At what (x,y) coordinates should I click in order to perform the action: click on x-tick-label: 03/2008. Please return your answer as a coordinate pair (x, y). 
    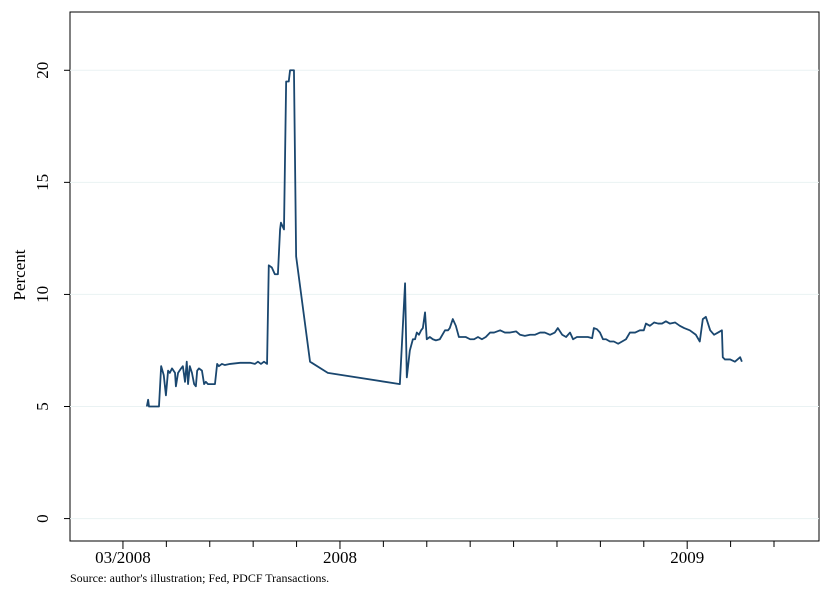
    Looking at the image, I should click on (123, 557).